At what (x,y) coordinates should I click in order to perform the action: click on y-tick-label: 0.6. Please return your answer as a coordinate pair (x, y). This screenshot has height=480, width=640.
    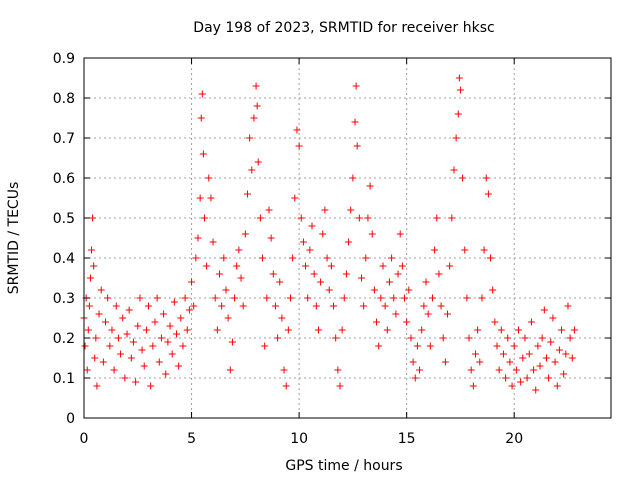
    Looking at the image, I should click on (64, 179).